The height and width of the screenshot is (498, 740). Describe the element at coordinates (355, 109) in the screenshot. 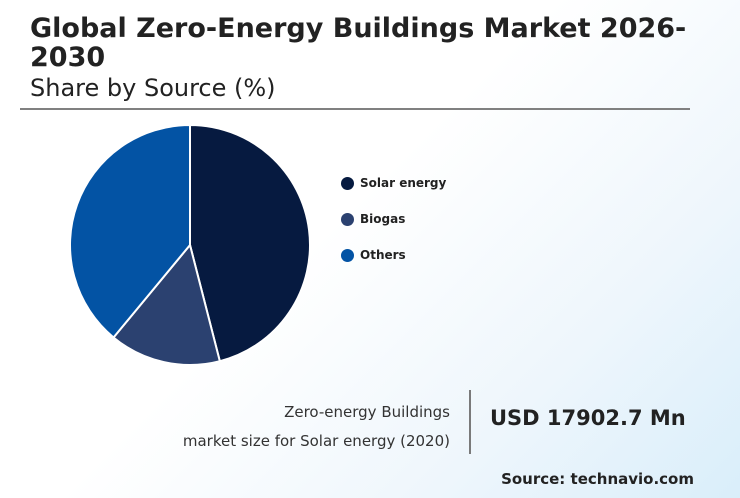

I see `title-divider` at that location.